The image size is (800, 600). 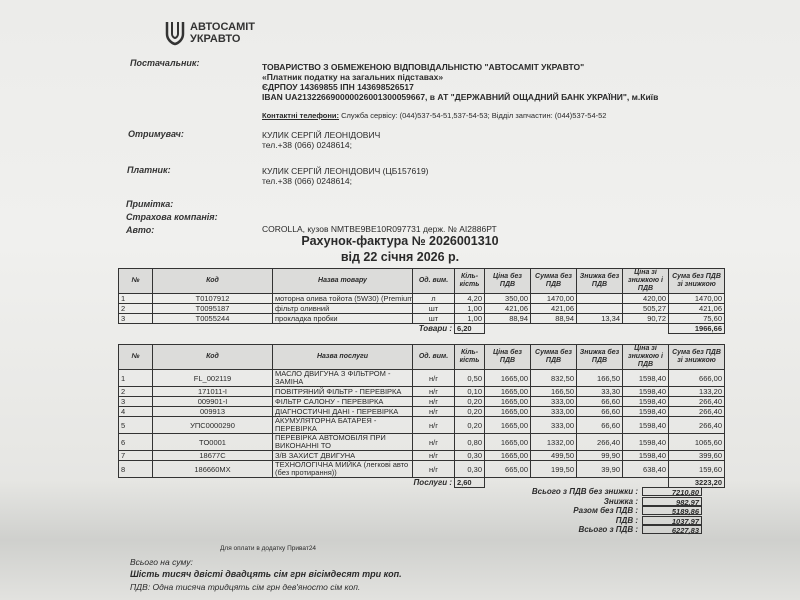 I want to click on name-cell: ФІЛЬТР САЛОНУ - ПЕРЕВІРКА, so click(x=342, y=401).